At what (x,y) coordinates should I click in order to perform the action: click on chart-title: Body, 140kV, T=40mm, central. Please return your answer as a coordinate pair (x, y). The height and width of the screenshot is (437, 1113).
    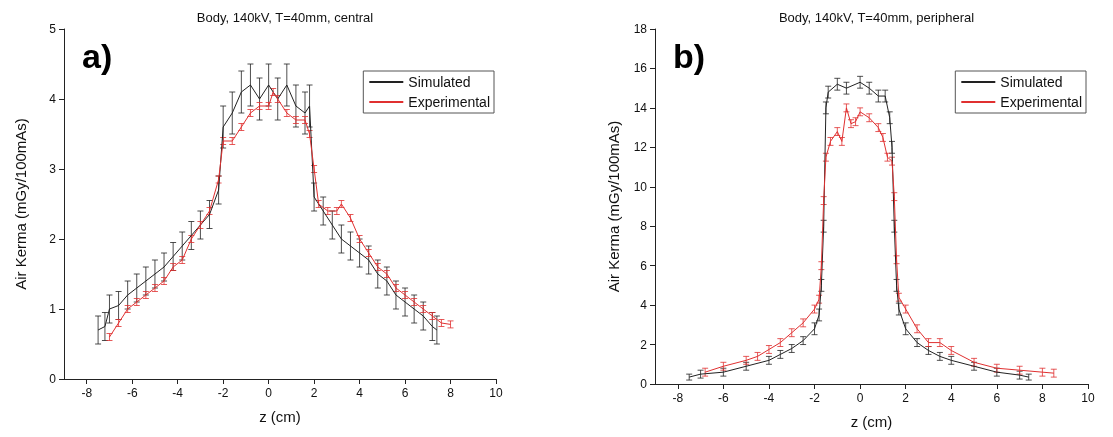
    Looking at the image, I should click on (285, 17).